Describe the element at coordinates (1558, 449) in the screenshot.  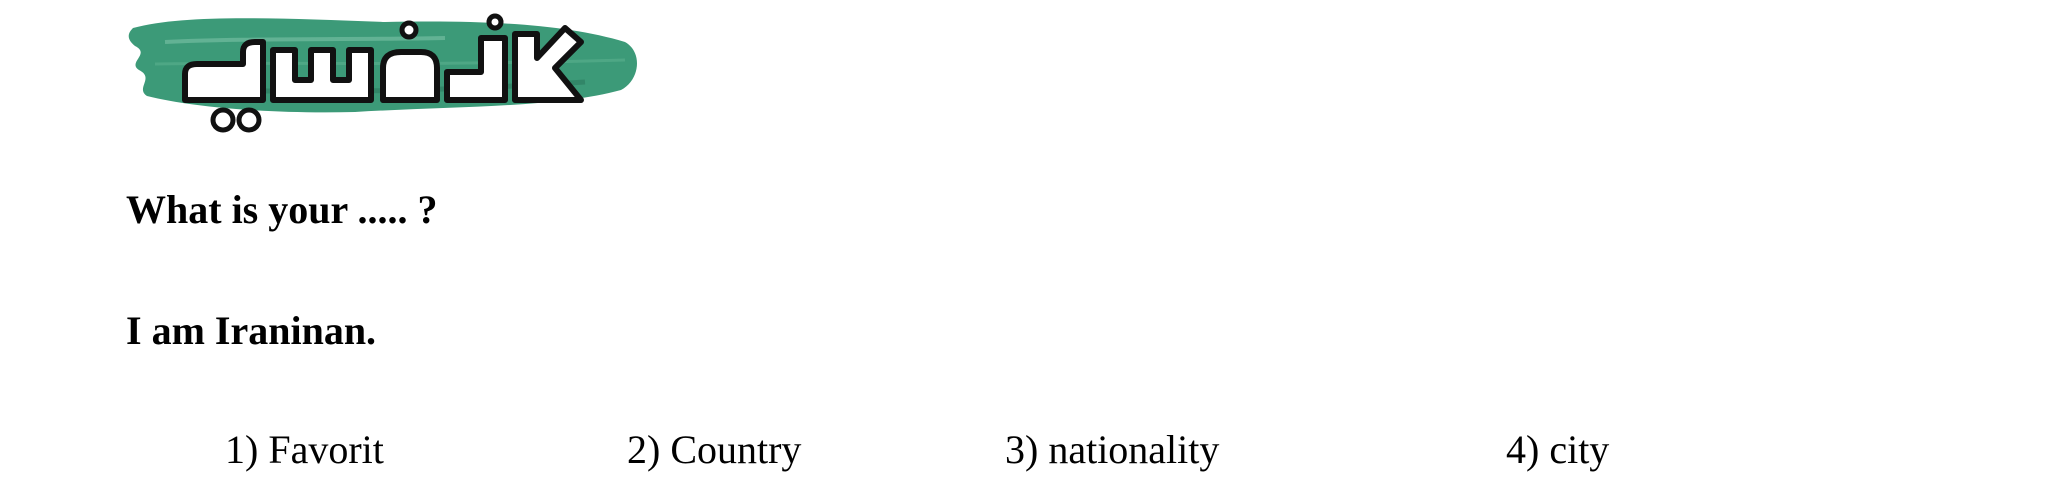
I see `option-4: 4) city` at that location.